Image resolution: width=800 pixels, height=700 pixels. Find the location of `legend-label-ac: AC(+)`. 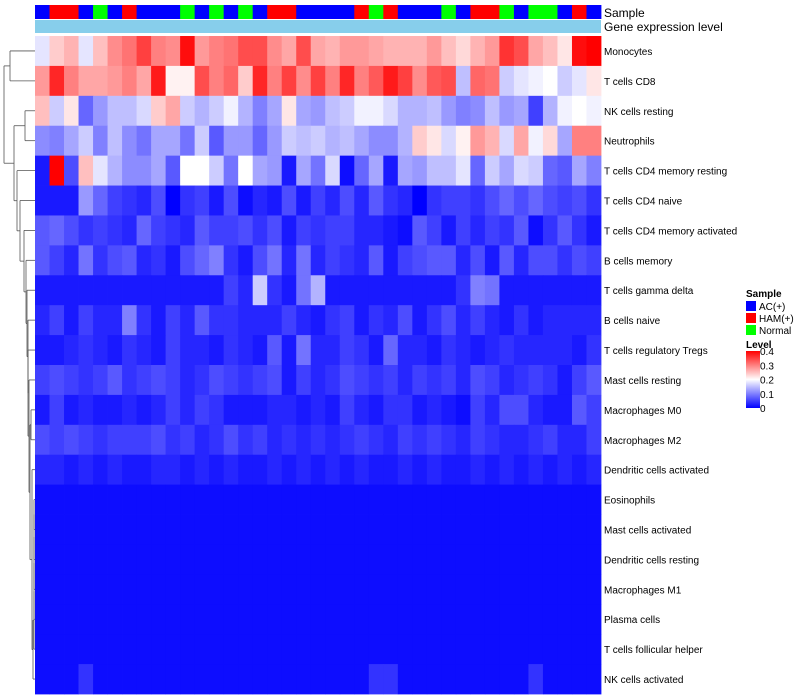

legend-label-ac: AC(+) is located at coordinates (772, 307).